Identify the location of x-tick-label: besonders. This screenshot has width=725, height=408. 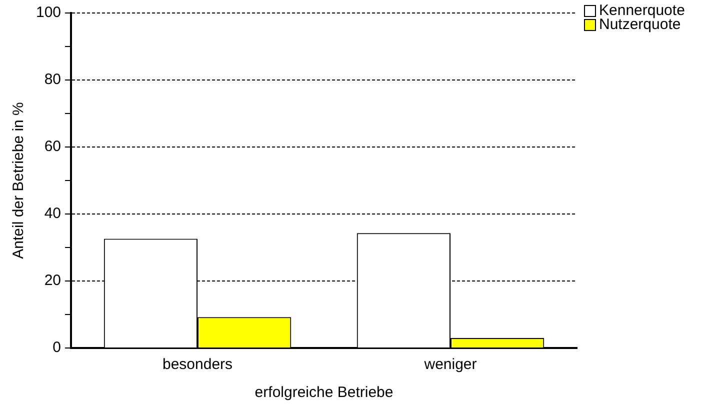
(197, 365).